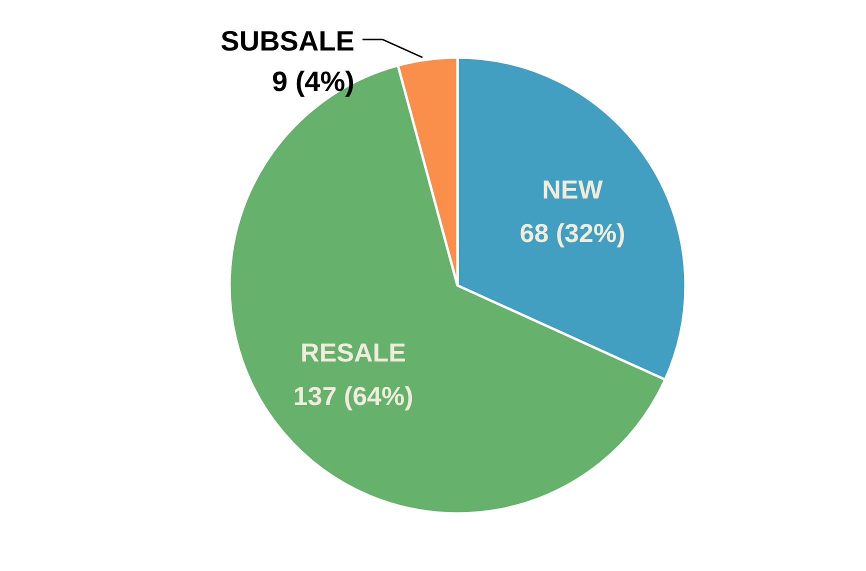 The height and width of the screenshot is (571, 866). What do you see at coordinates (353, 395) in the screenshot?
I see `data-label: 137 (64%)` at bounding box center [353, 395].